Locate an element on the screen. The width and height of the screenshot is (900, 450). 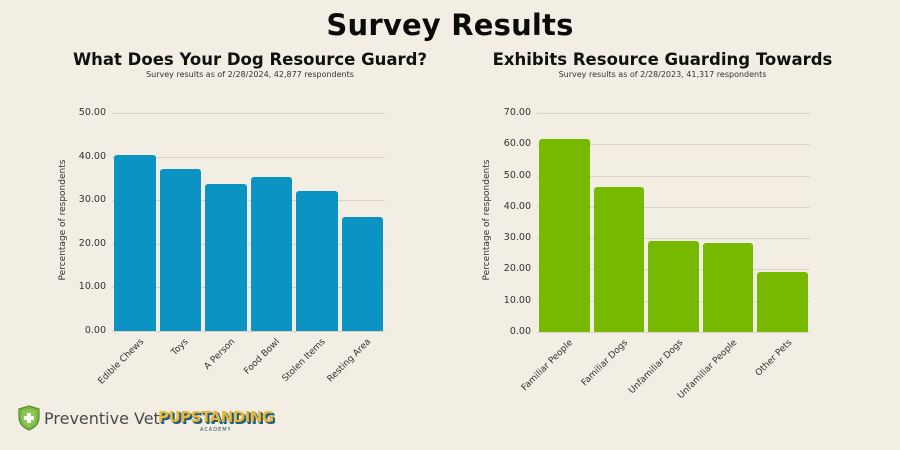
bar-unfamiliar-dogs is located at coordinates (673, 286).